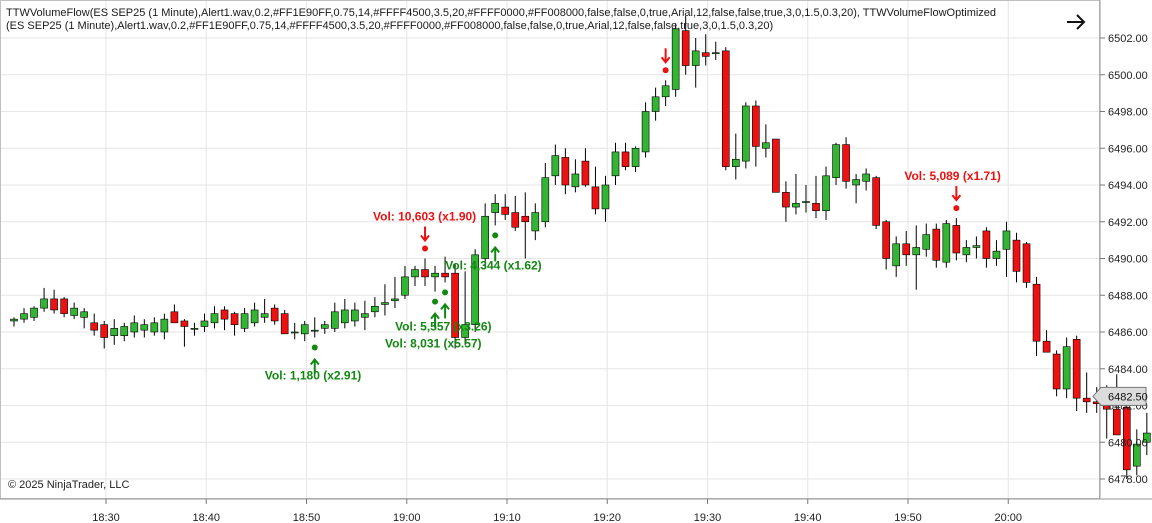  I want to click on signal-down: Vol: 5,089 (x1.71), so click(952, 190).